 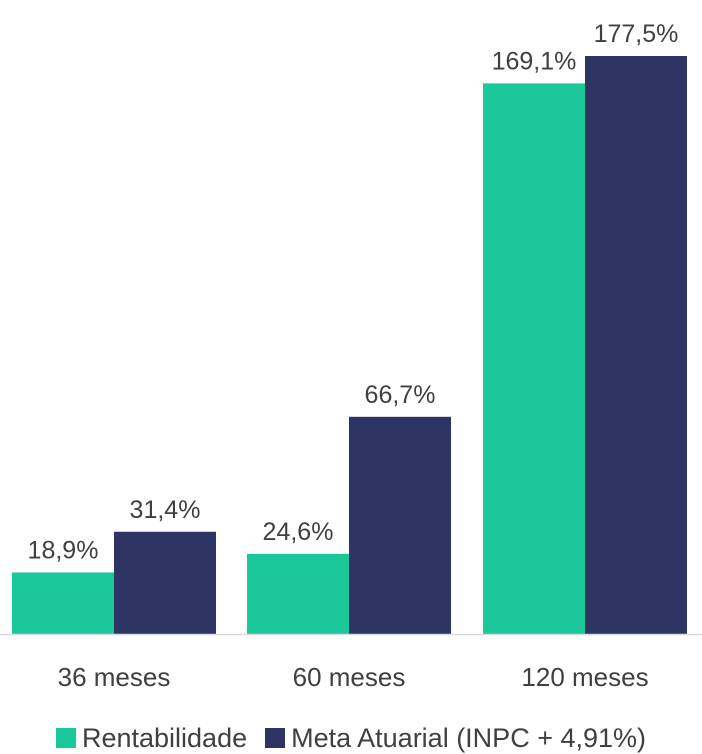 What do you see at coordinates (114, 677) in the screenshot?
I see `category-label-0: 36 meses` at bounding box center [114, 677].